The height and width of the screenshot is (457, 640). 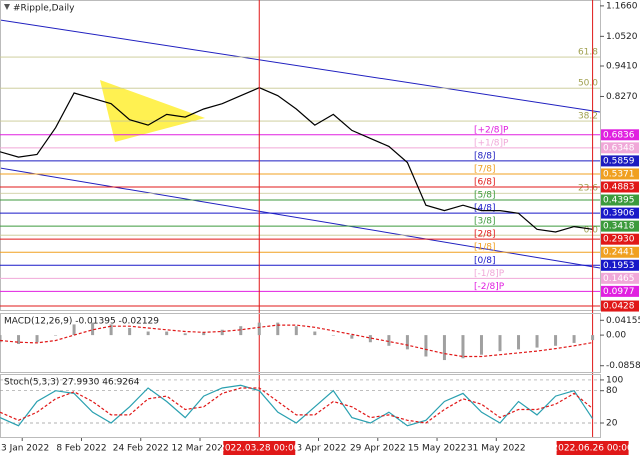 I want to click on level-name: [1/8], so click(x=485, y=248).